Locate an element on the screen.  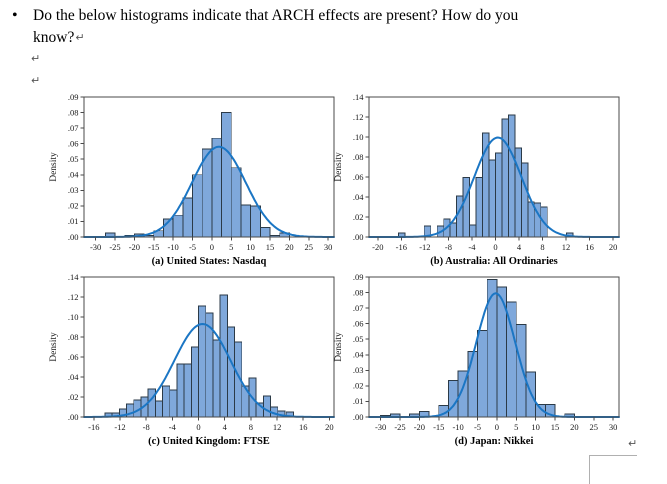
x-tick-label: -5 is located at coordinates (192, 247).